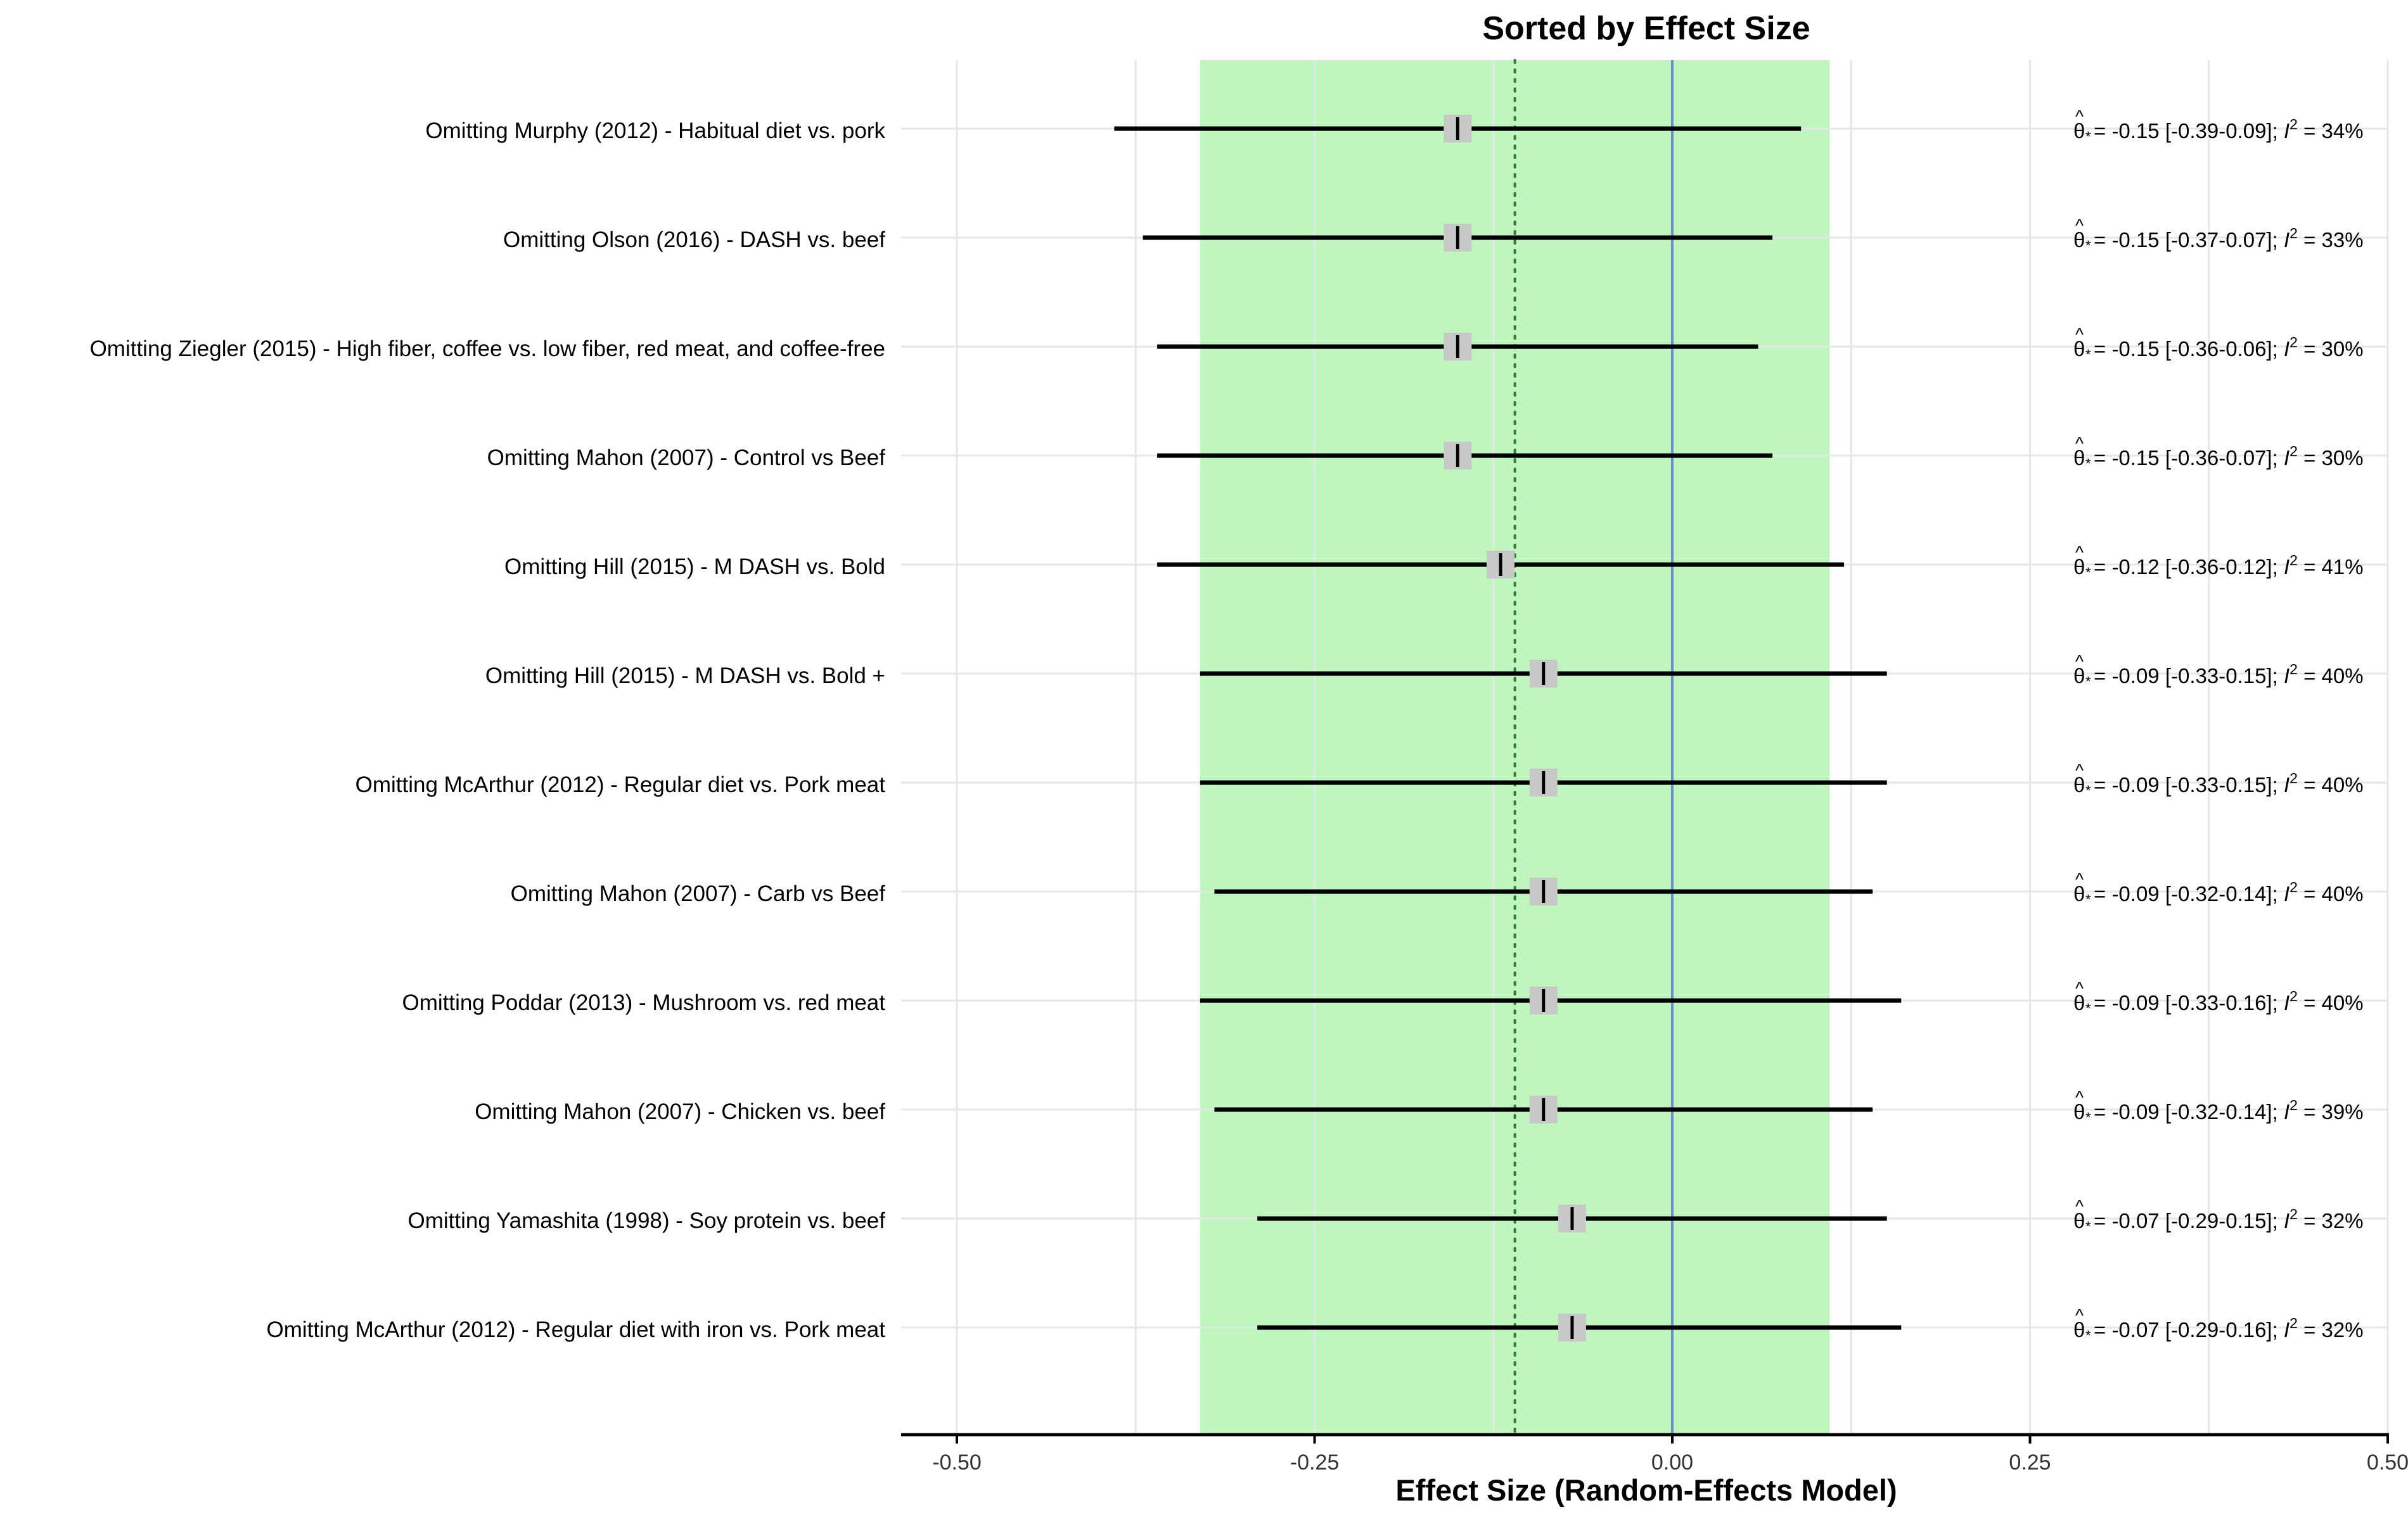 This screenshot has height=1524, width=2408. Describe the element at coordinates (1315, 1463) in the screenshot. I see `x-tick-label: -0.25` at that location.